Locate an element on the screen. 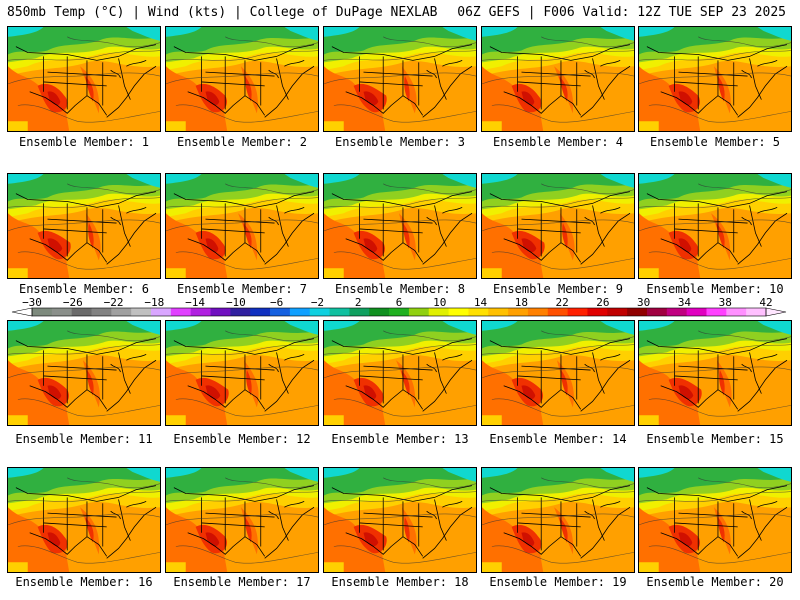 This screenshot has width=800, height=600. colorbar-tick-label: 14 is located at coordinates (481, 303).